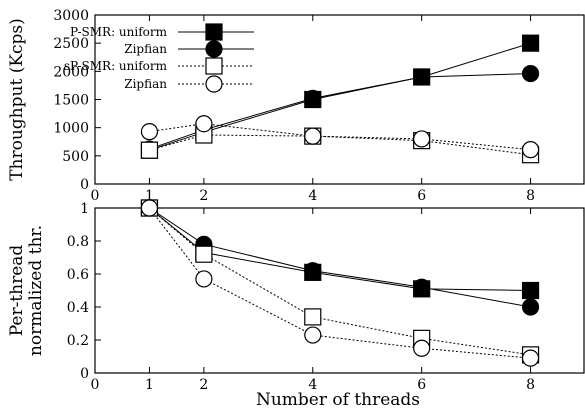  I want to click on y-tick-label: 1000, so click(71, 129).